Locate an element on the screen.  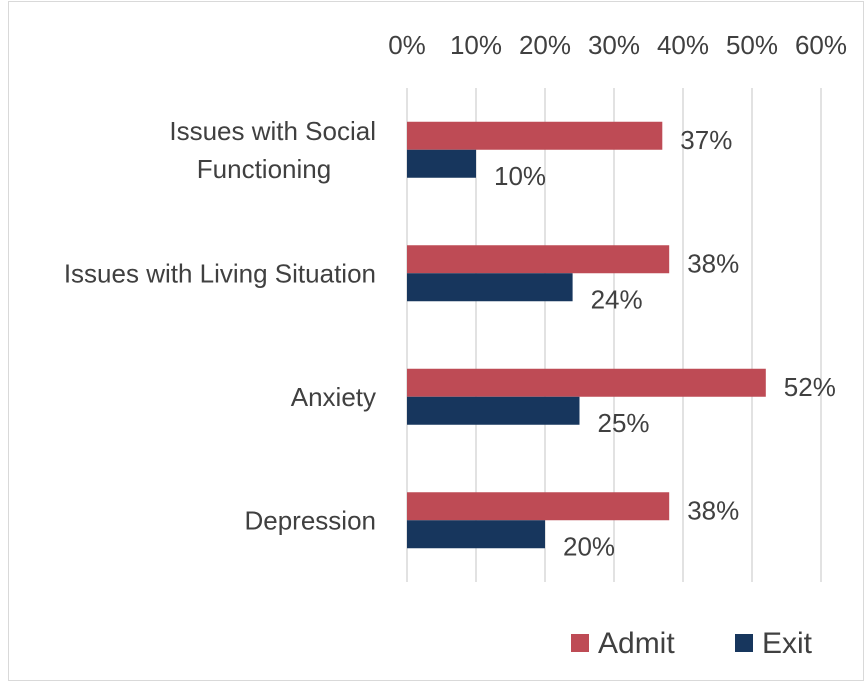
data-label-admit-0: 37% is located at coordinates (706, 140).